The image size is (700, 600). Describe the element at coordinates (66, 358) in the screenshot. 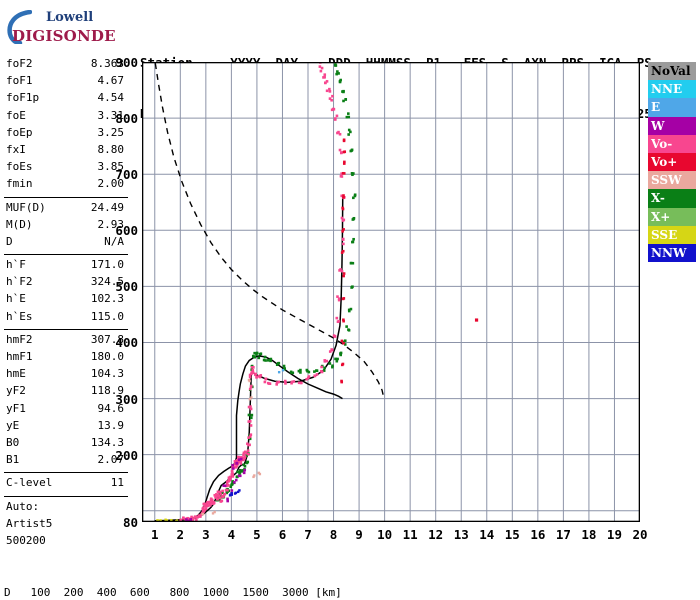

I see `parameter-row: hmF1 180.0` at that location.